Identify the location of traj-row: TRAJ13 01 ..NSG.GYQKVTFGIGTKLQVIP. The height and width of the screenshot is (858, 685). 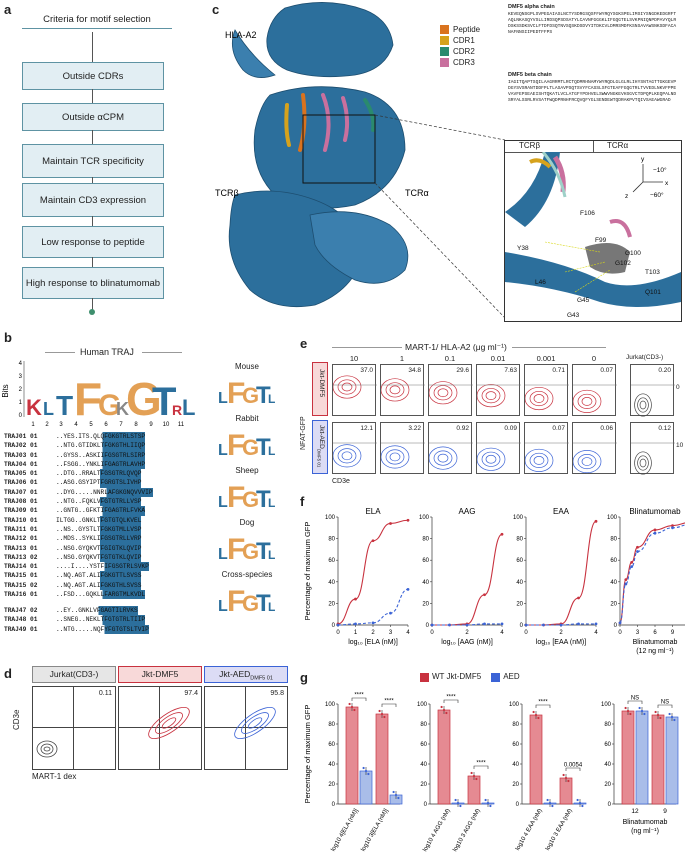
(109, 548).